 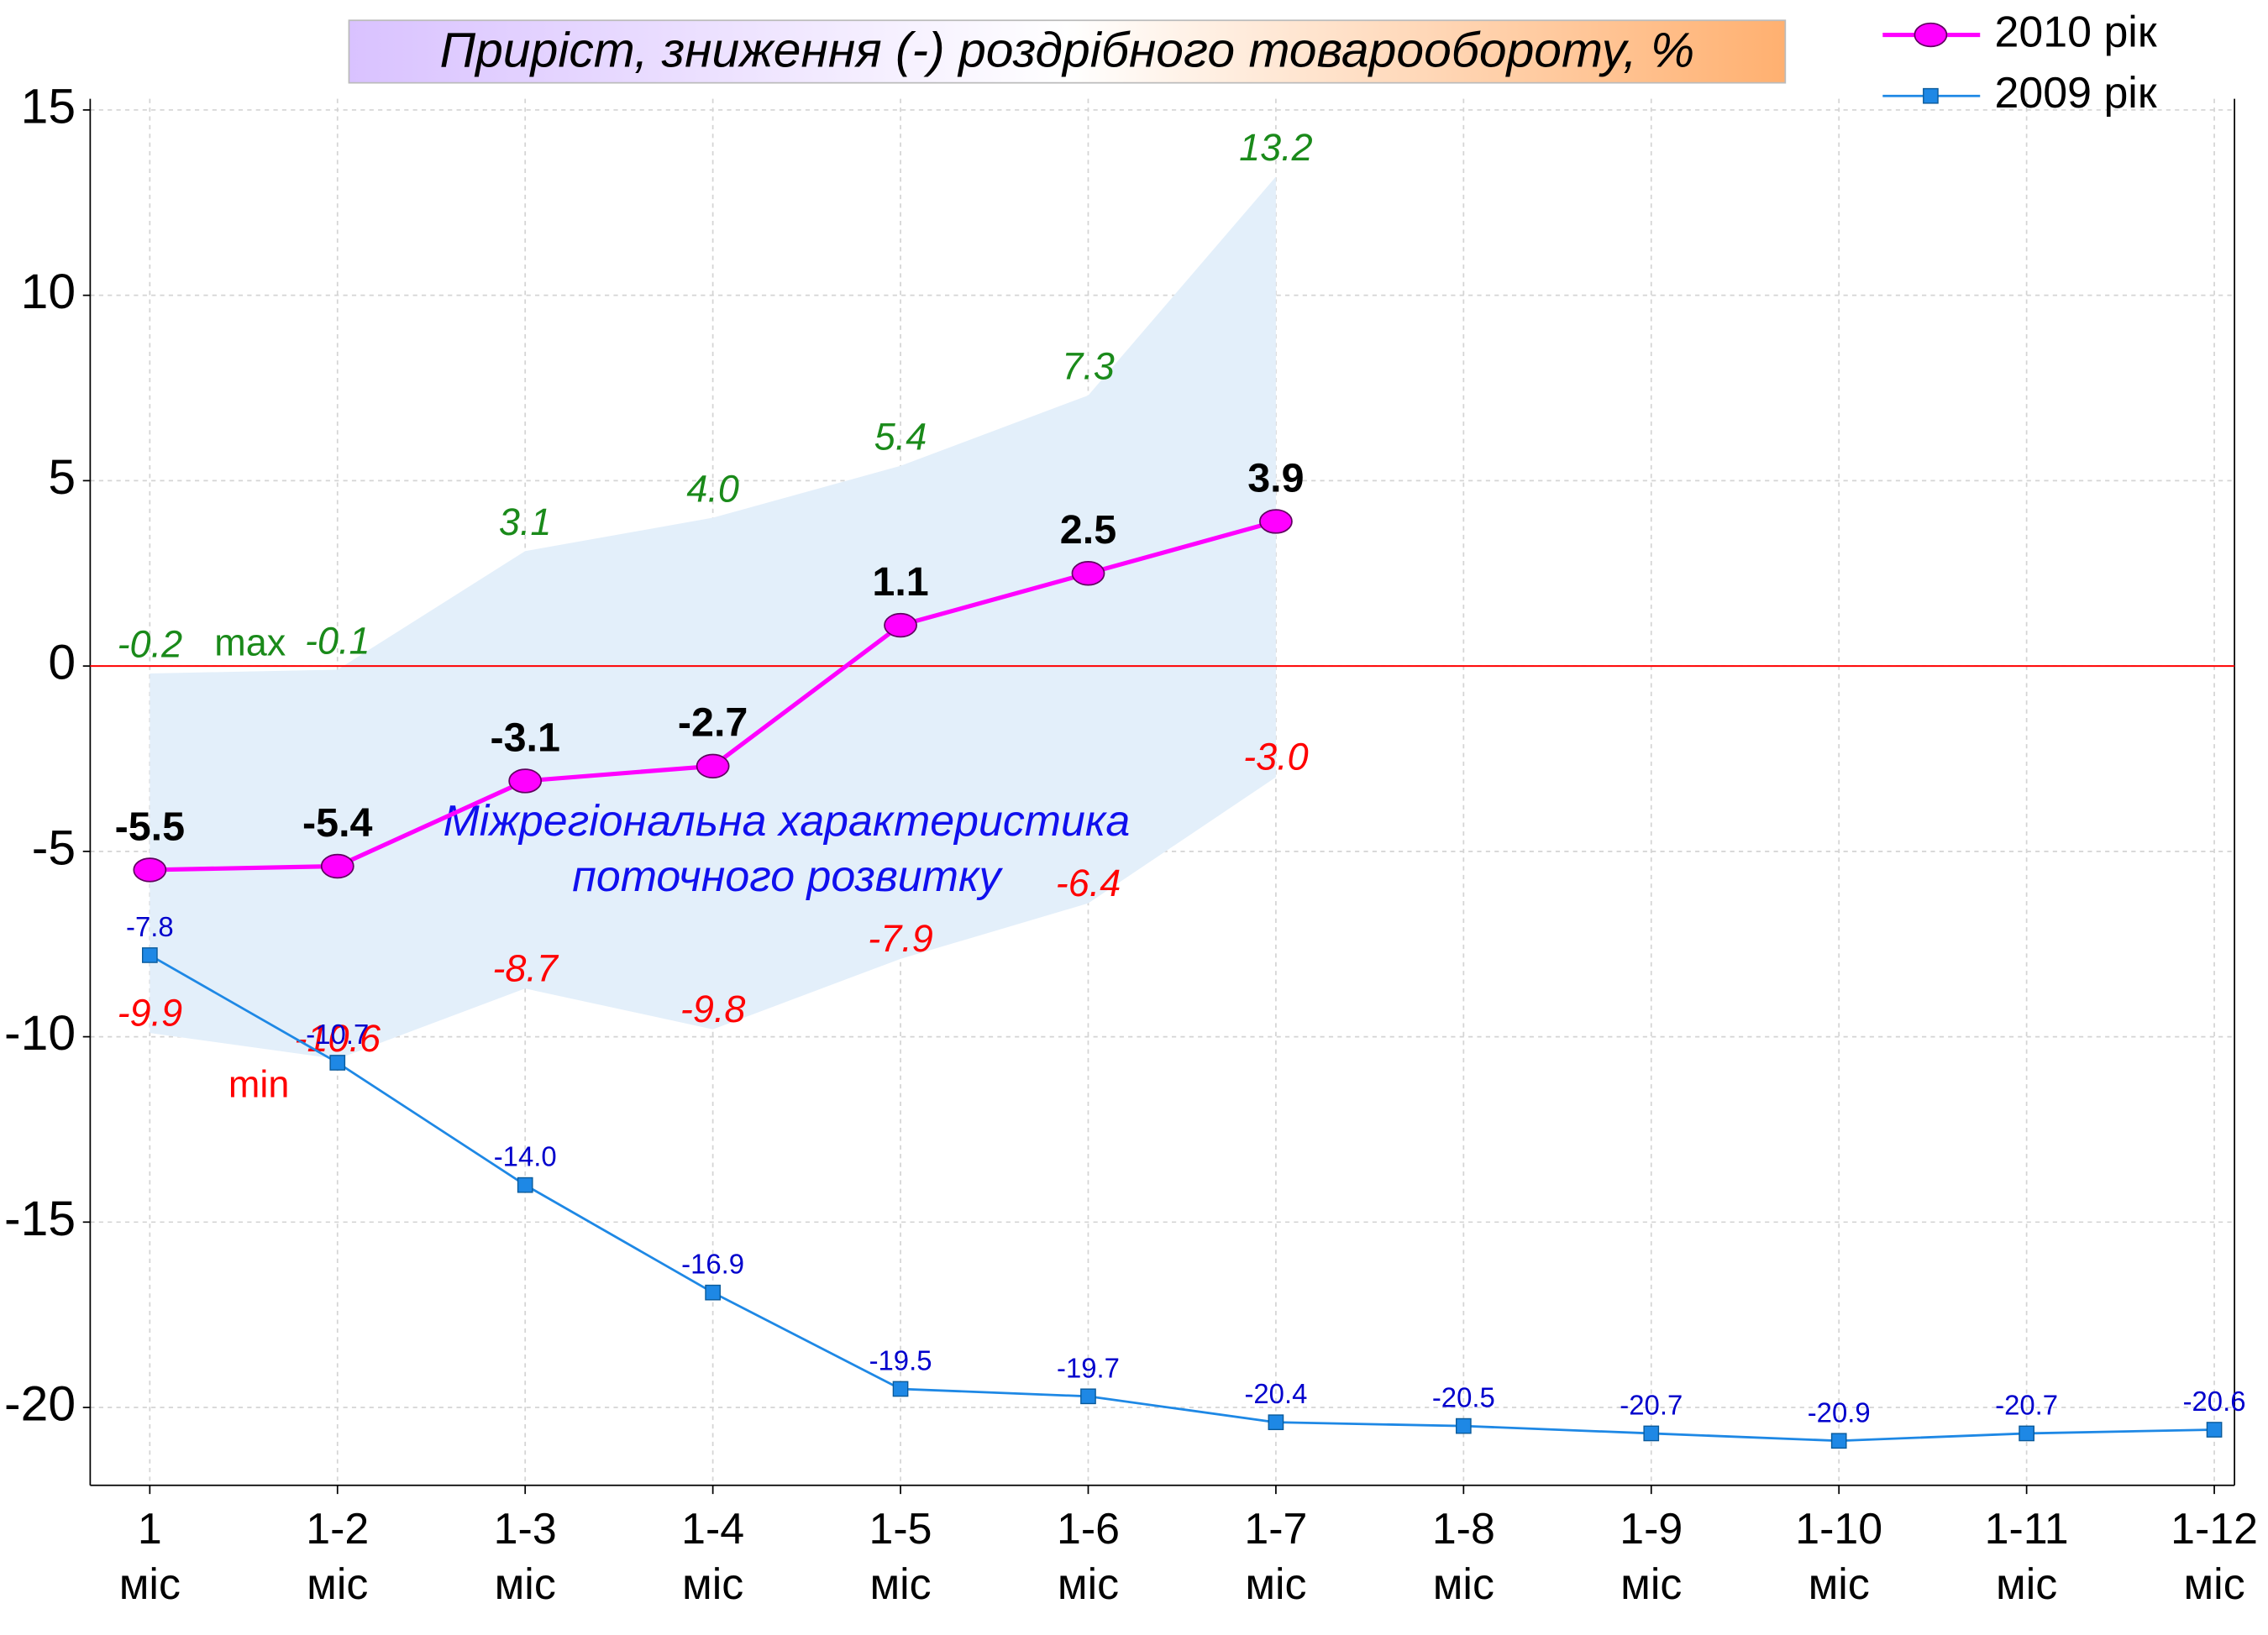 What do you see at coordinates (1463, 1397) in the screenshot?
I see `data-label: -20.5` at bounding box center [1463, 1397].